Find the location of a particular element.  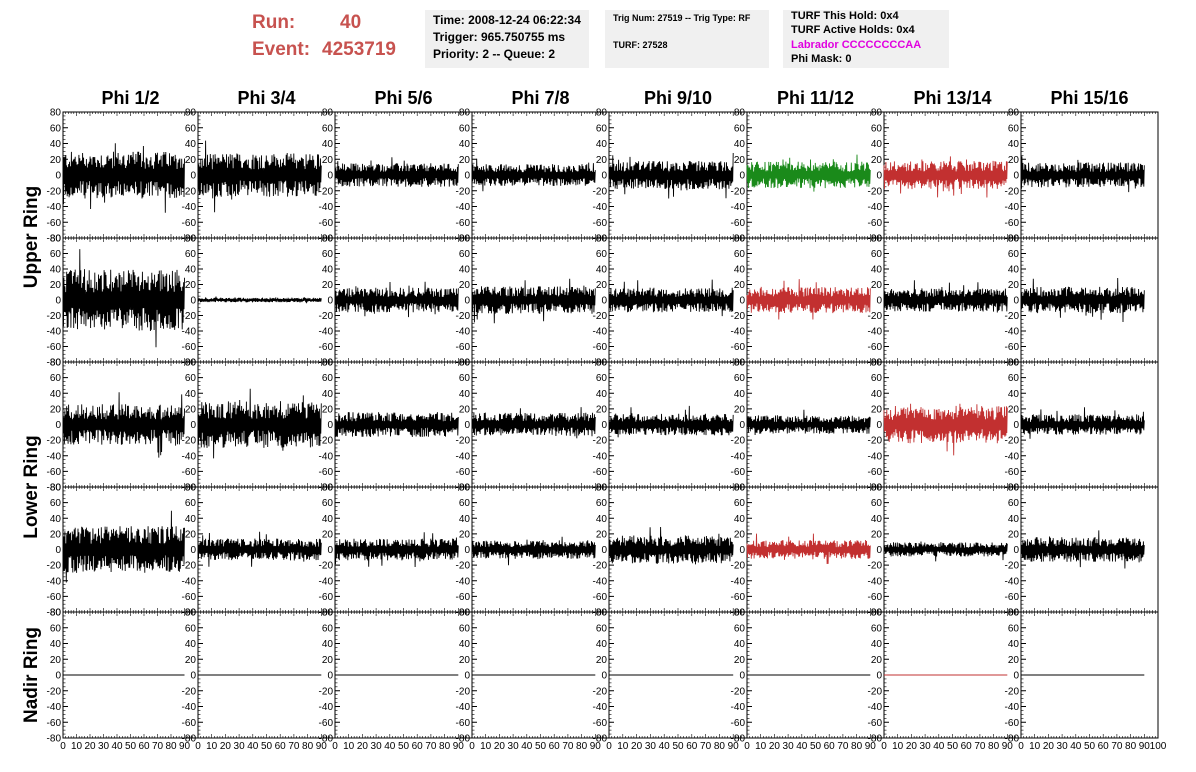

run-value: 40 is located at coordinates (351, 22).